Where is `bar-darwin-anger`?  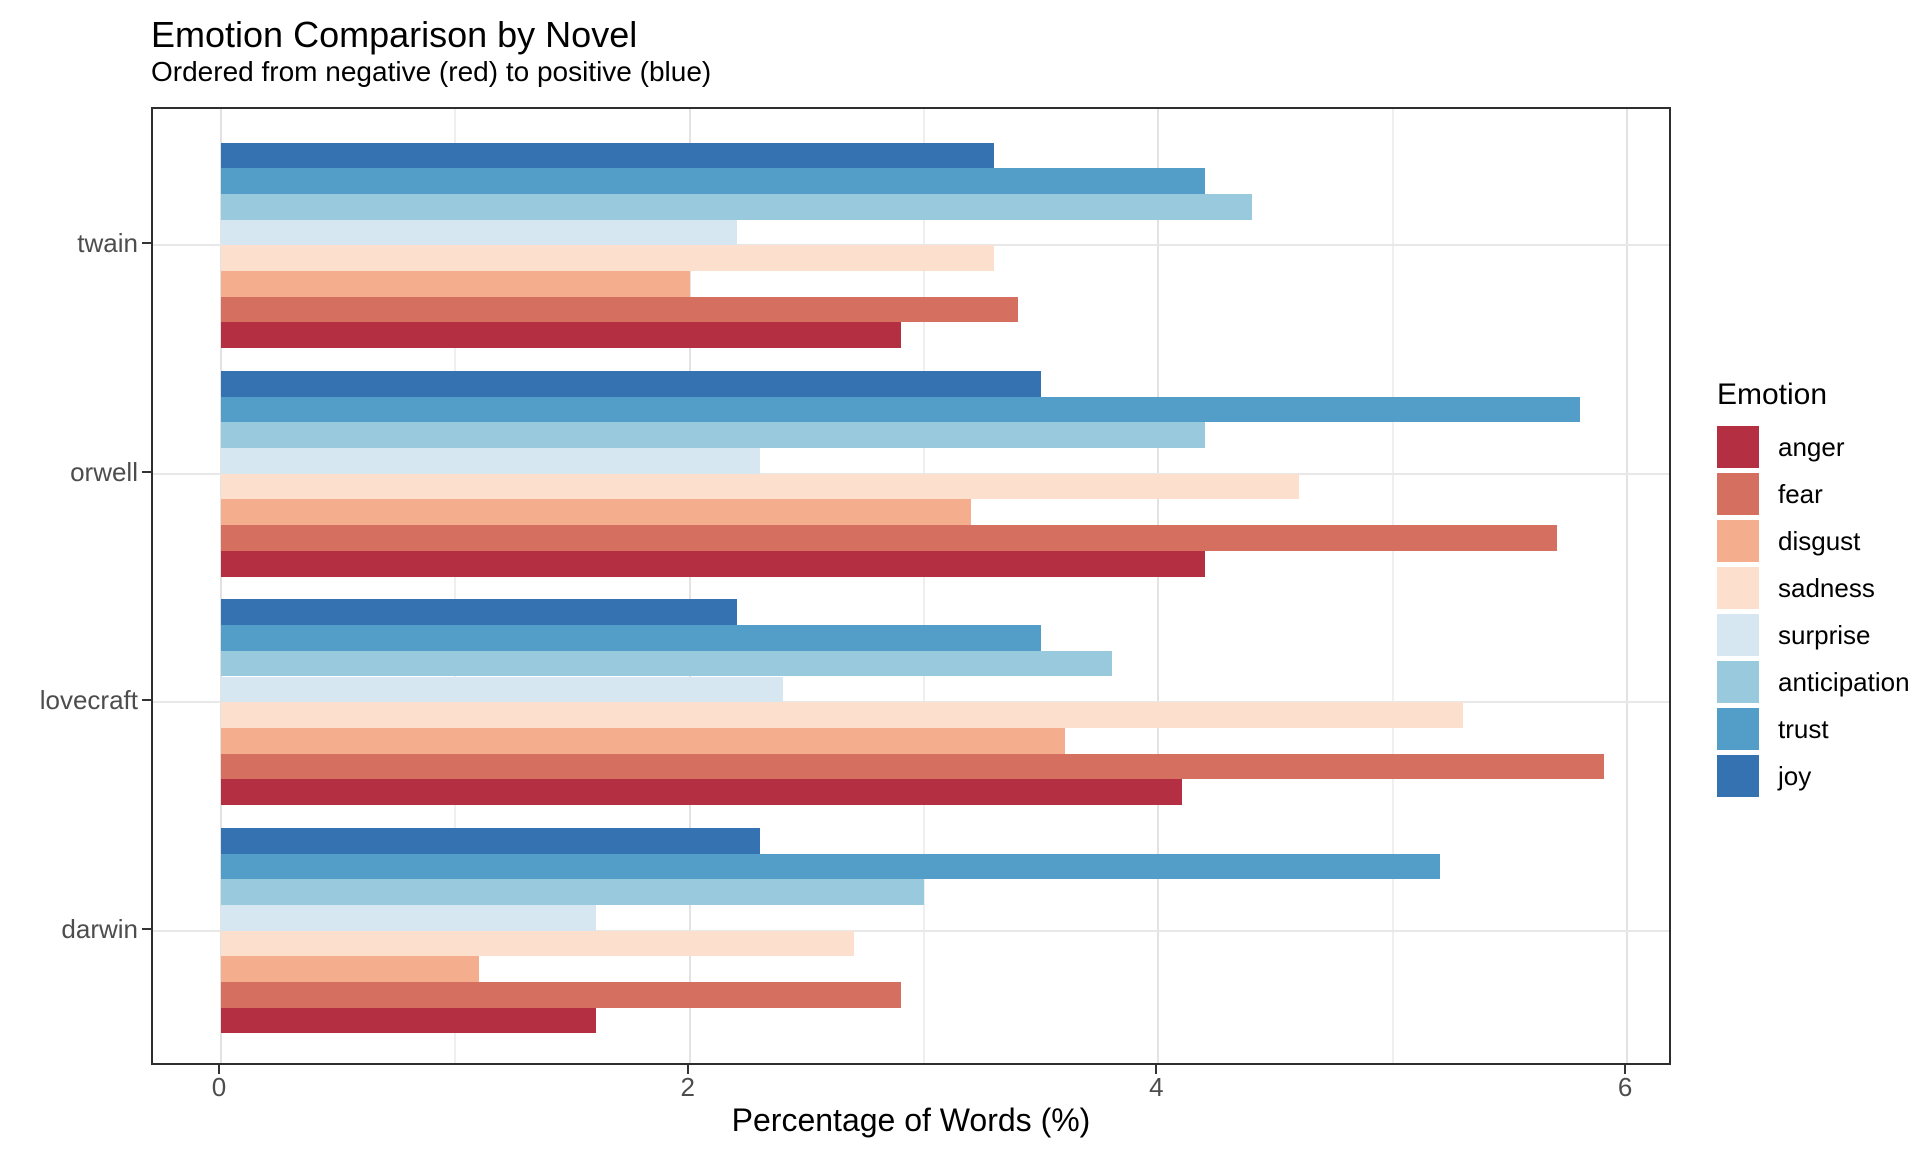 bar-darwin-anger is located at coordinates (408, 1020).